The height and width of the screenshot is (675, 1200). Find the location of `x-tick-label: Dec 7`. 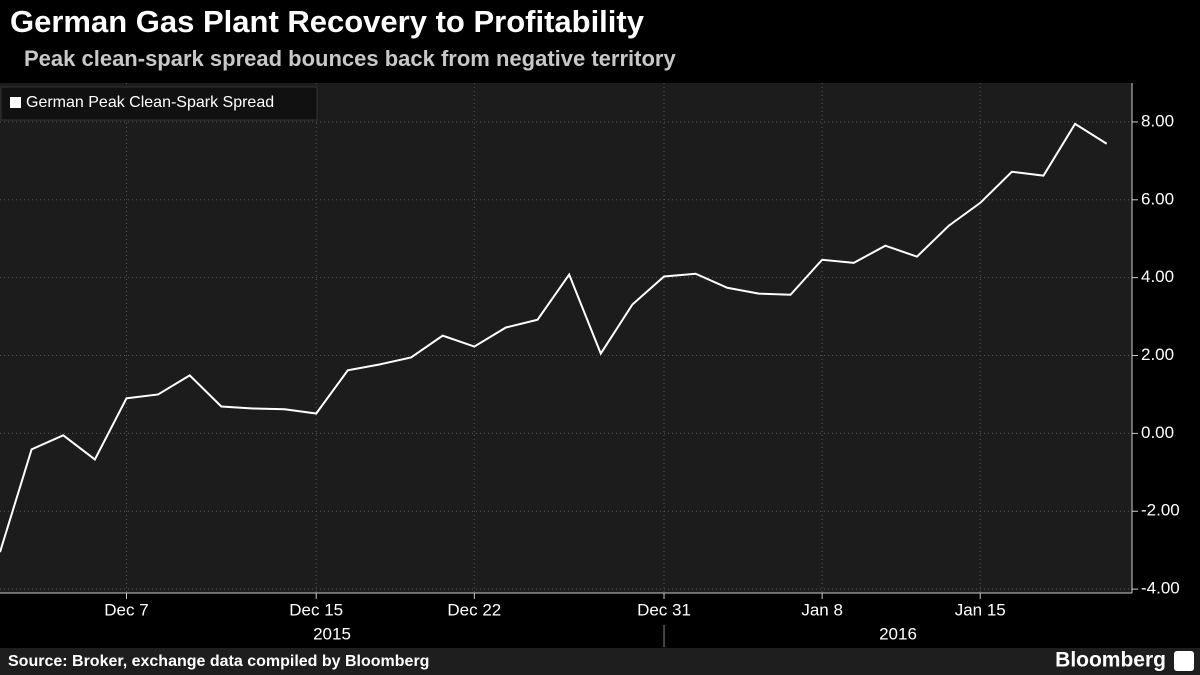

x-tick-label: Dec 7 is located at coordinates (126, 609).